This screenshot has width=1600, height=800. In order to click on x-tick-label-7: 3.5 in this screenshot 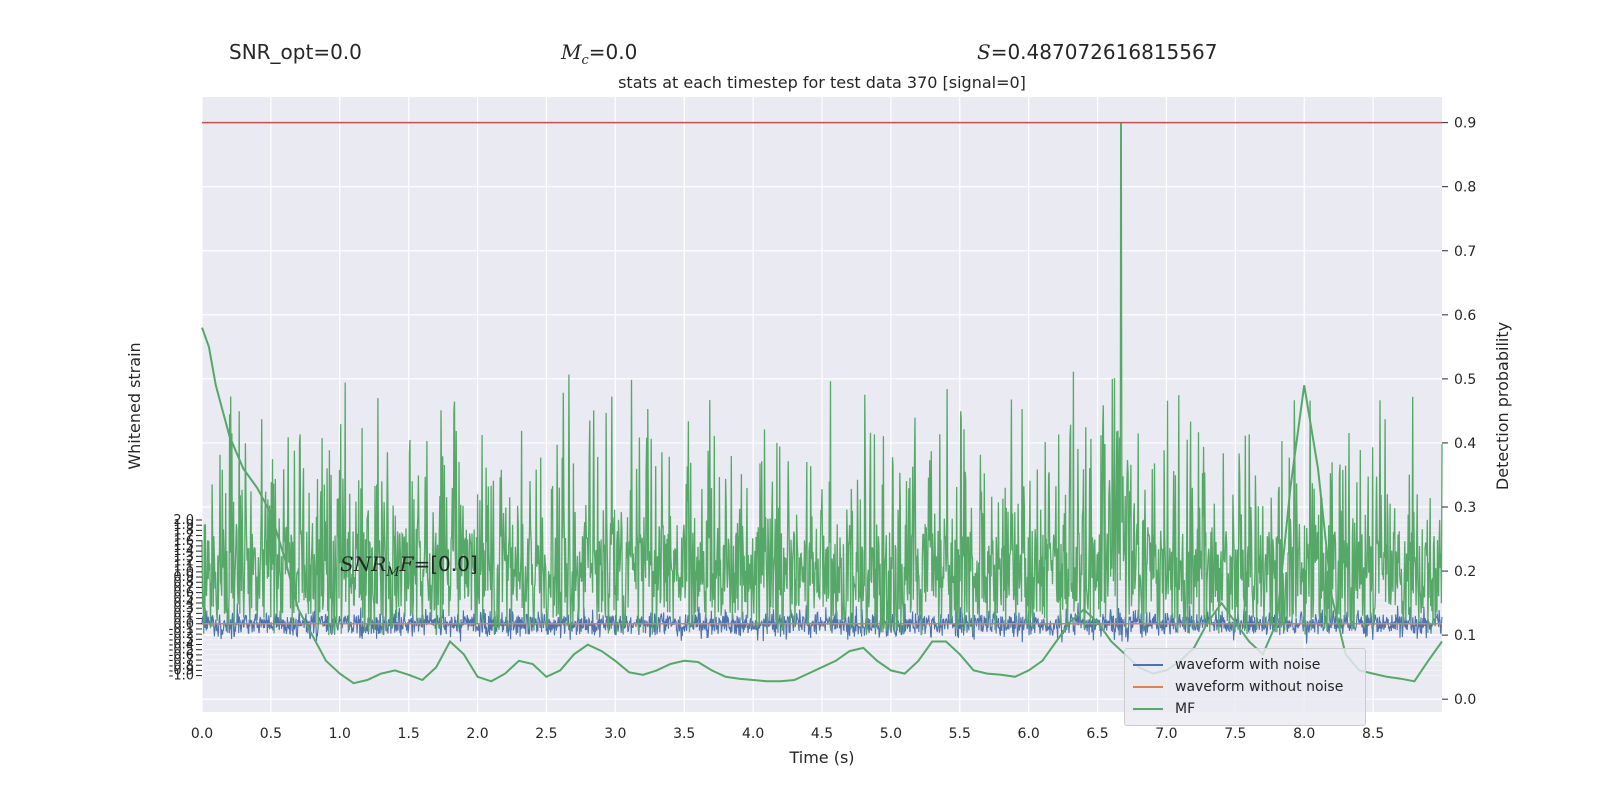, I will do `click(684, 734)`.